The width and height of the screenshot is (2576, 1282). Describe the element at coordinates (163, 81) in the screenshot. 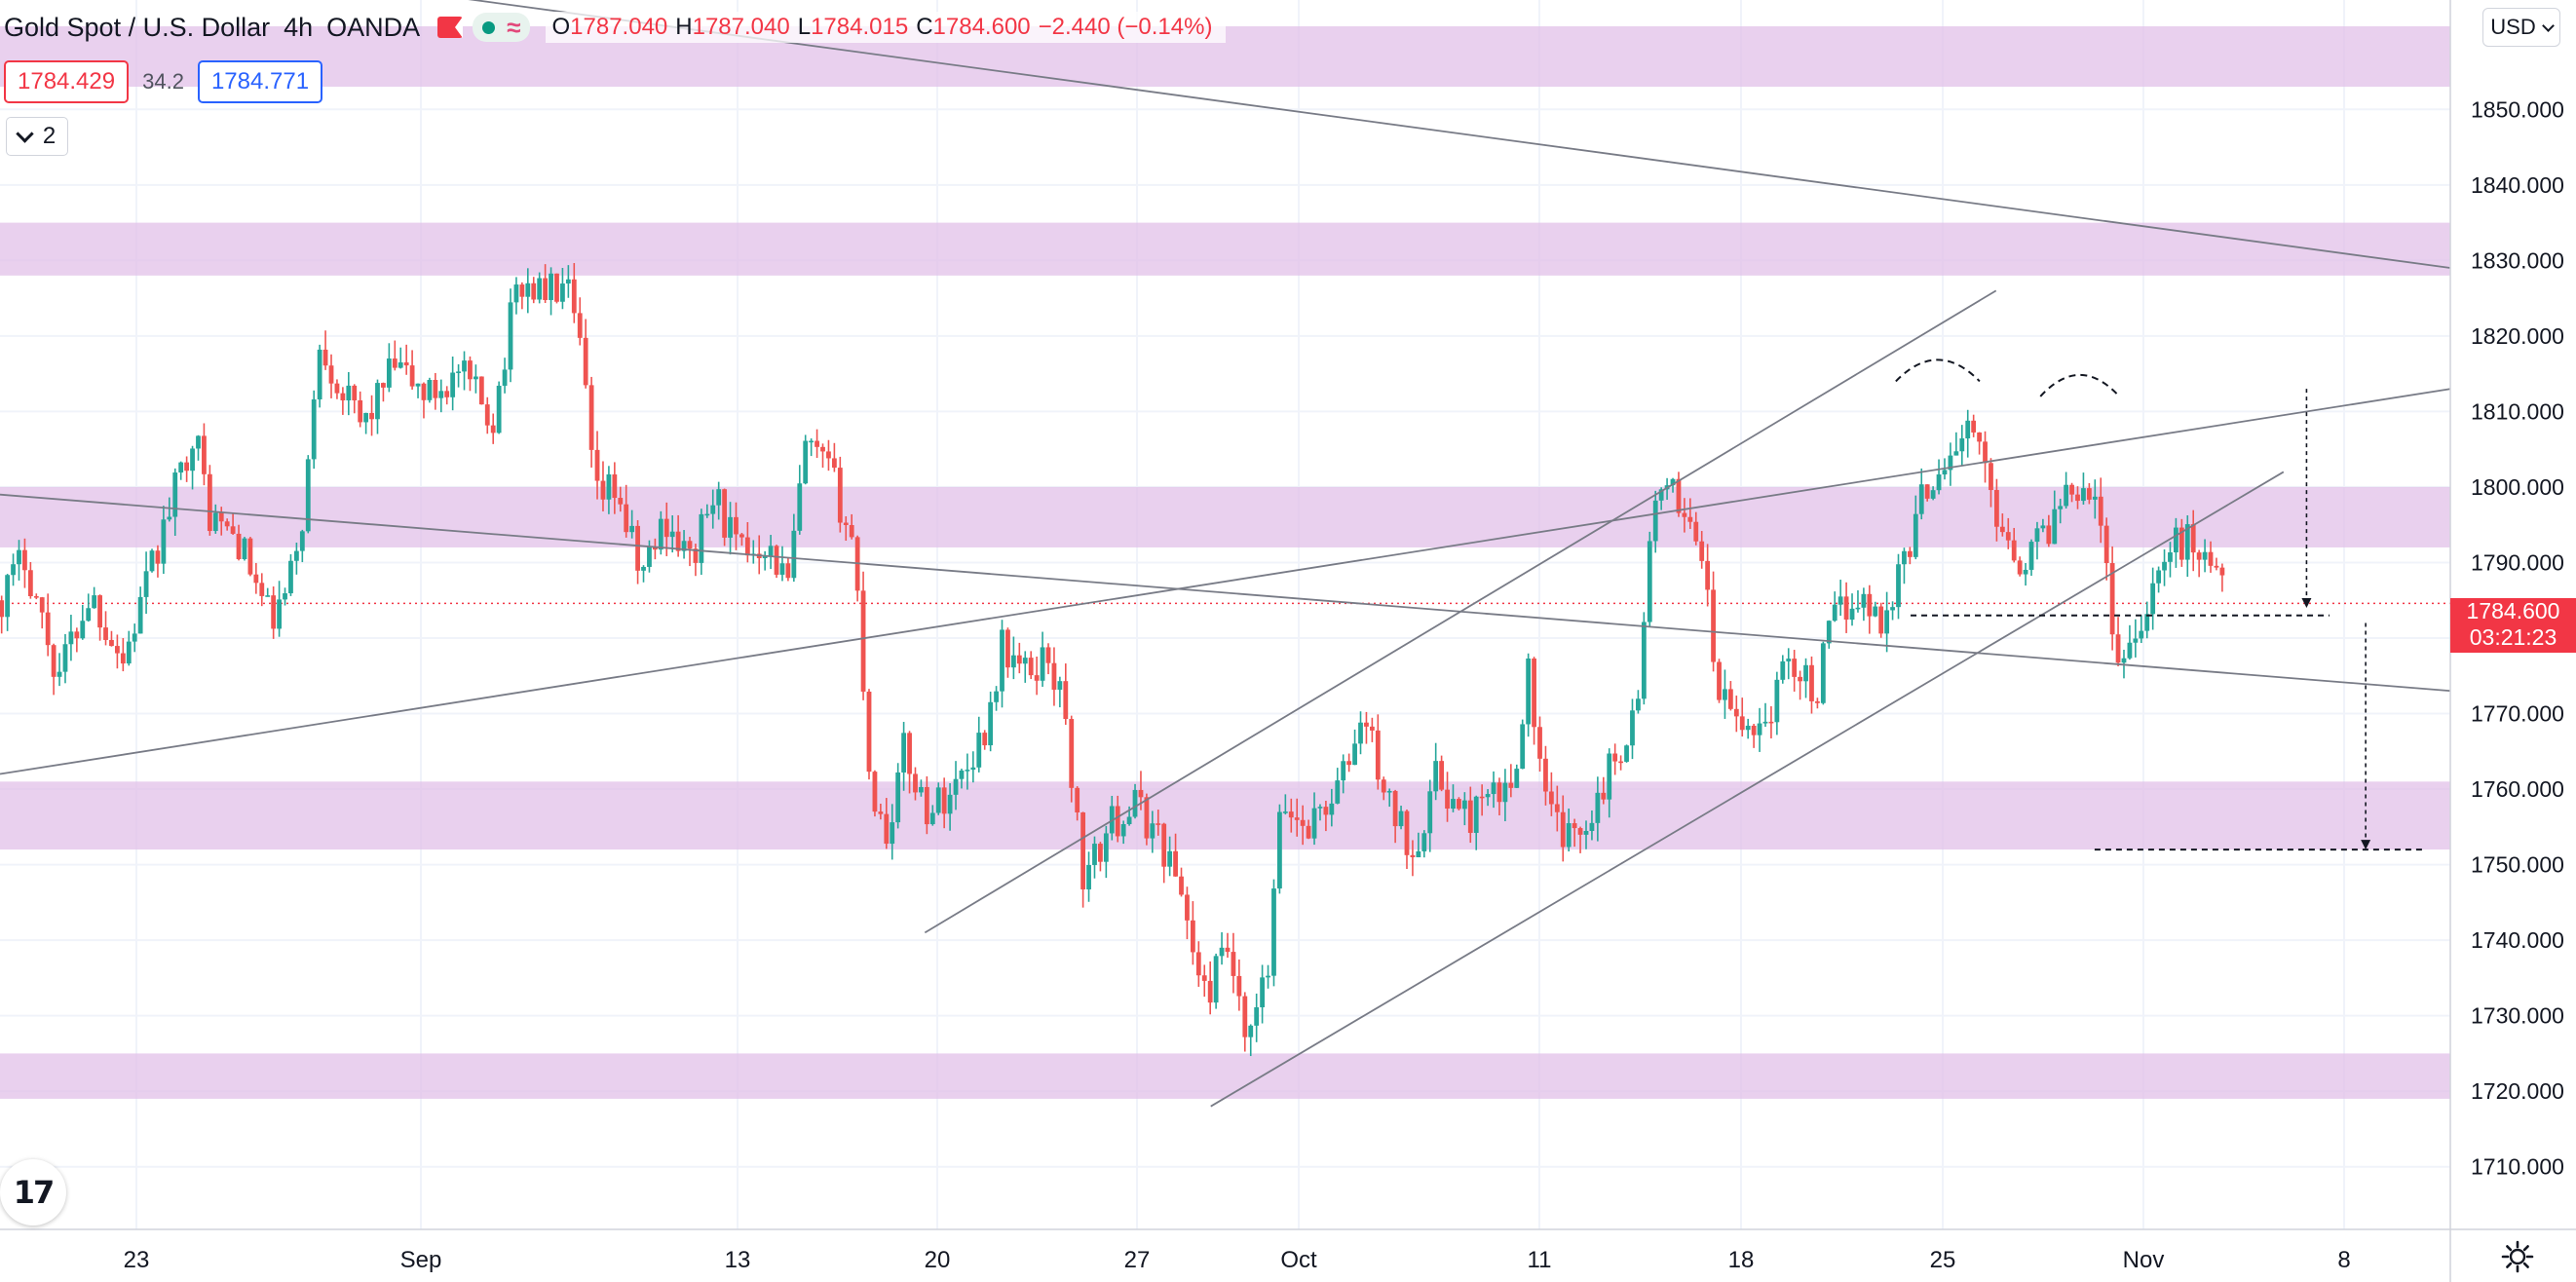

I see `spread-value: 34.2` at that location.